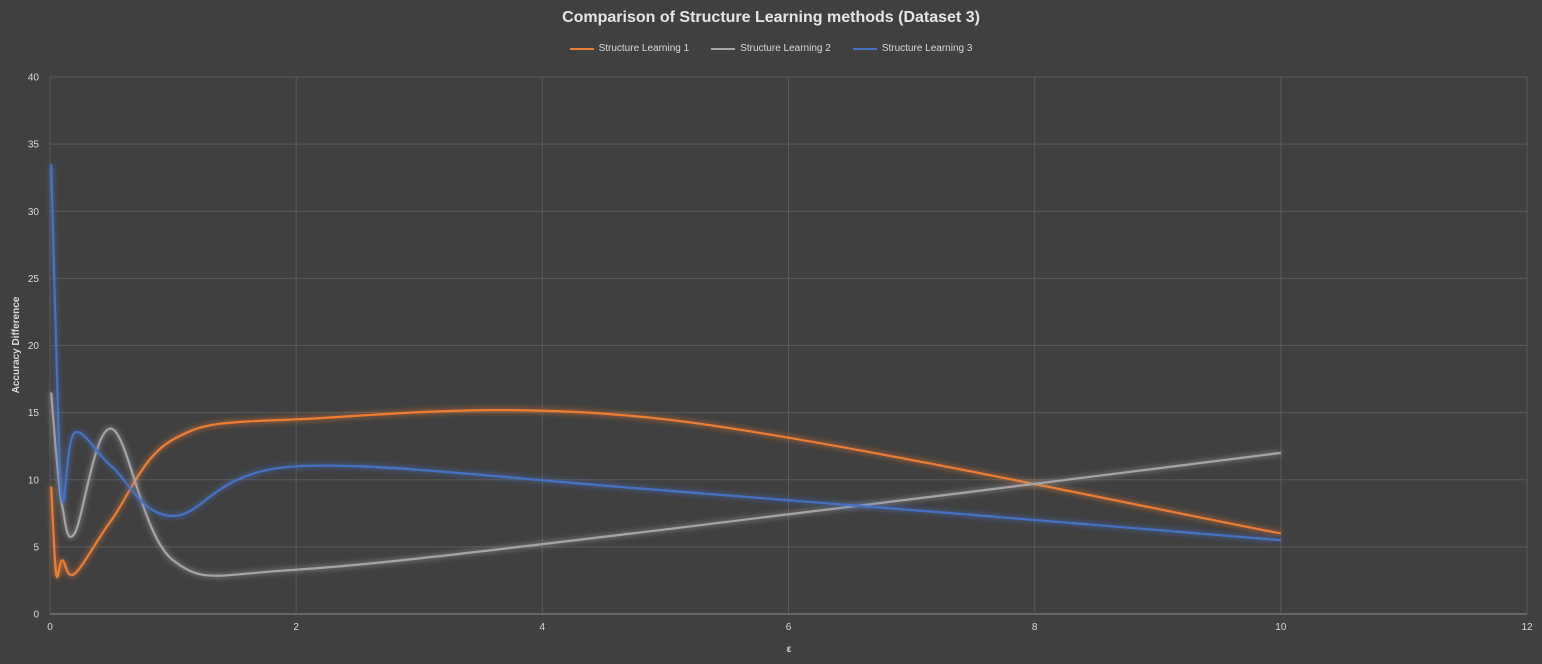  I want to click on y-tick-label: 20, so click(34, 346).